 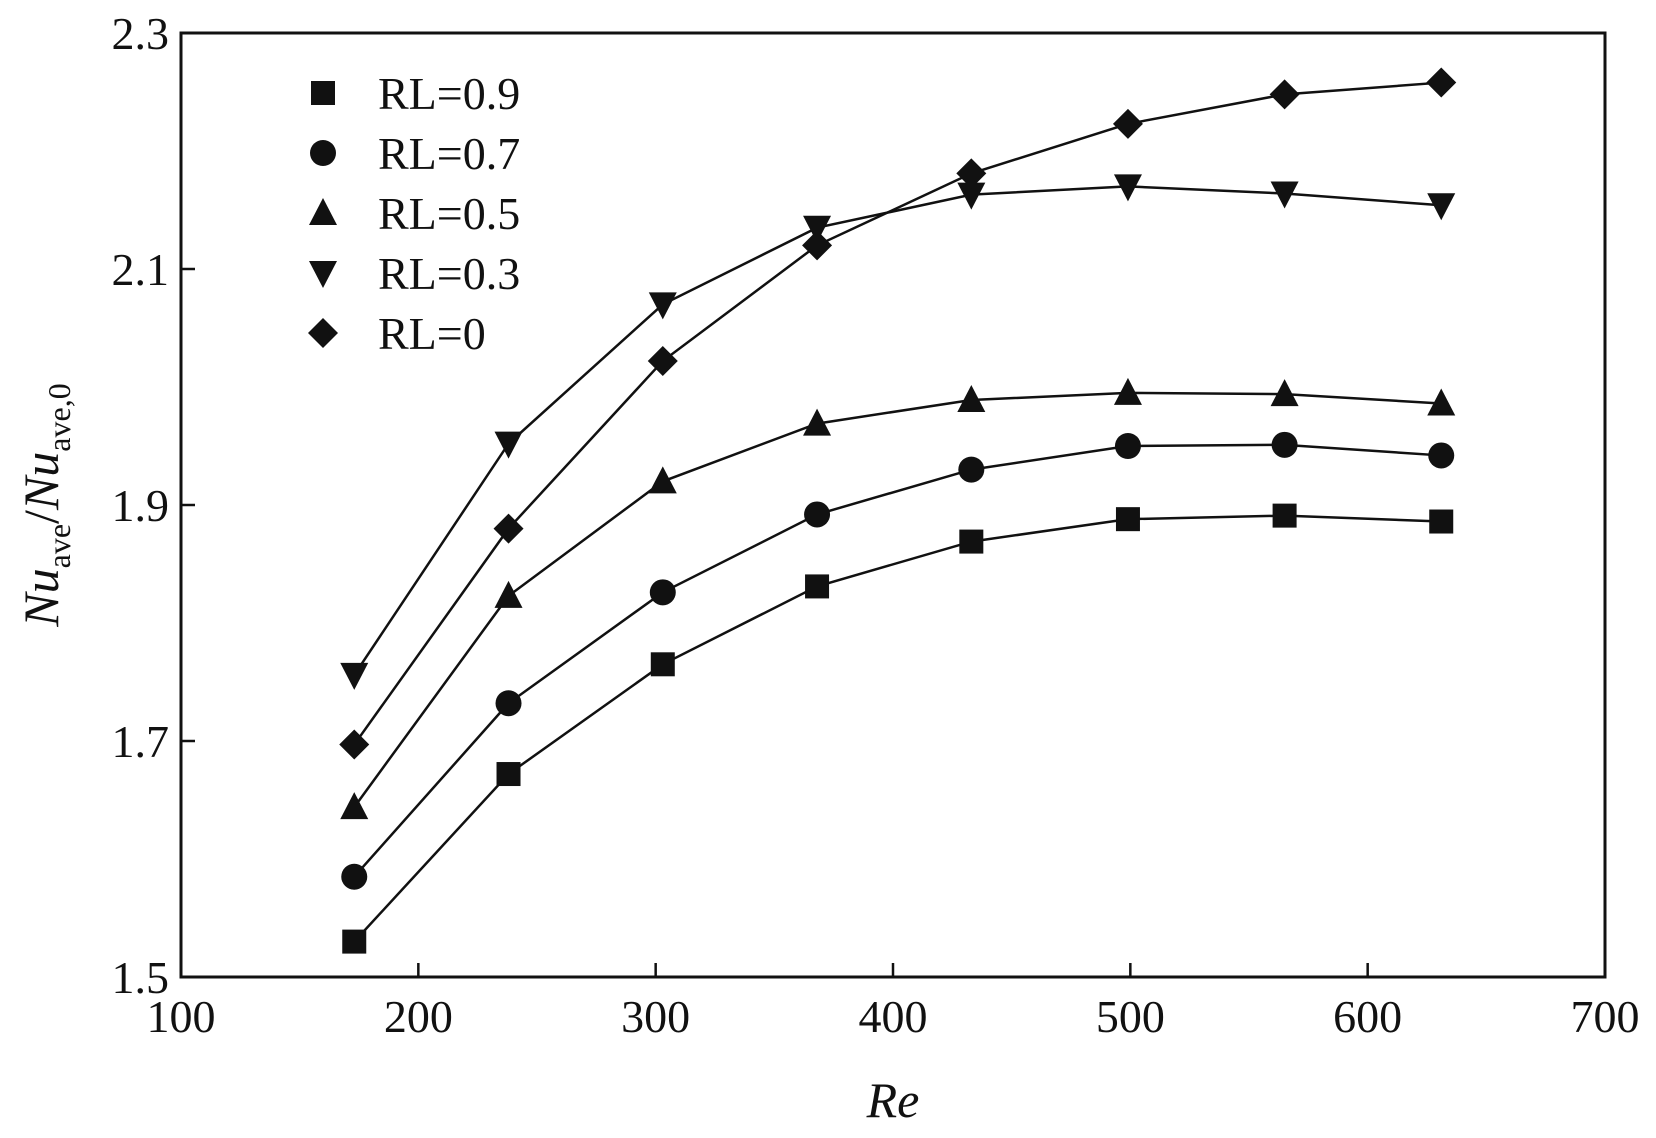 I want to click on x-tick-label: 600, so click(x=1367, y=1016).